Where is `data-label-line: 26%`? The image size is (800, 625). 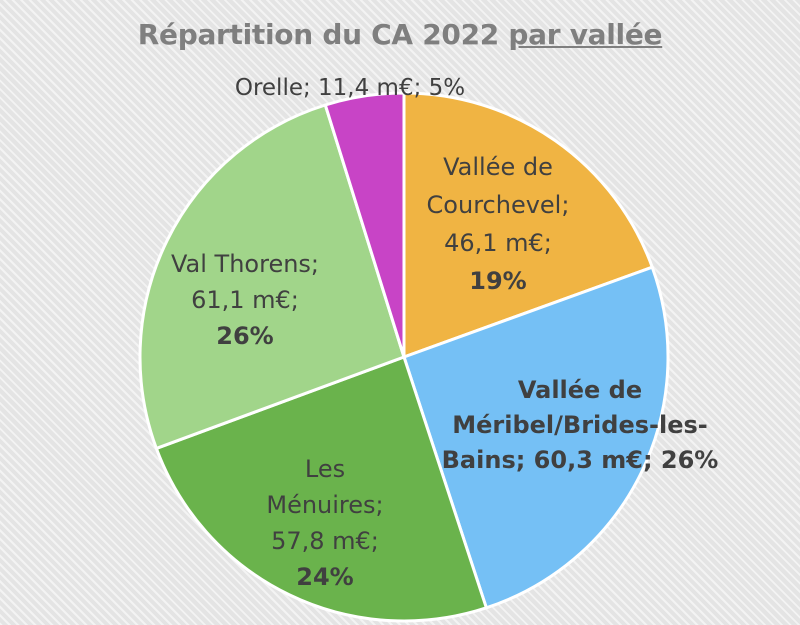
data-label-line: 26% is located at coordinates (244, 336).